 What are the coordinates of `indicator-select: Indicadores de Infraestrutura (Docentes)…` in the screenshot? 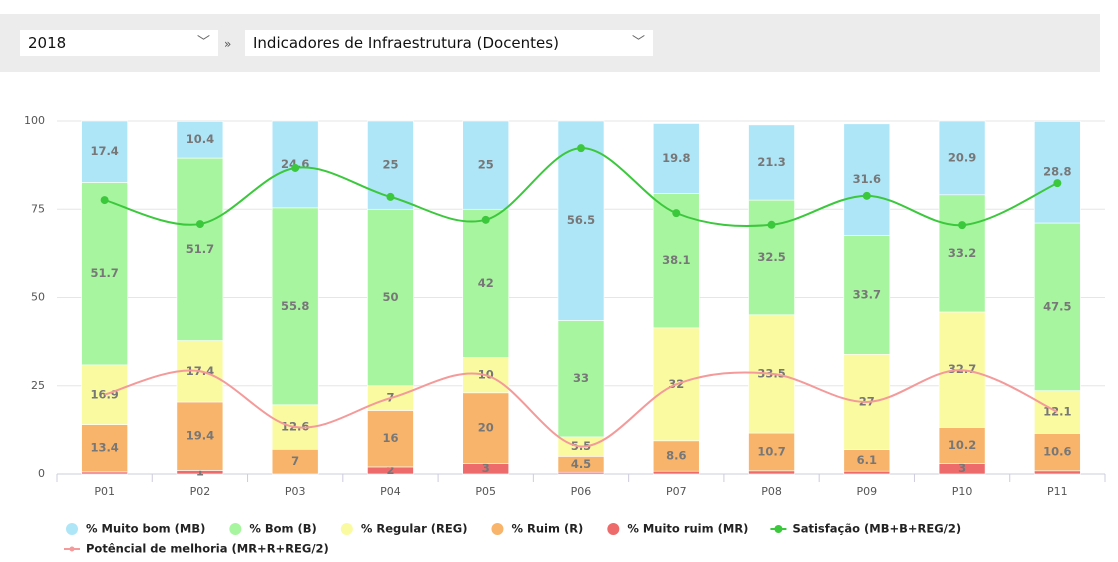 It's located at (449, 43).